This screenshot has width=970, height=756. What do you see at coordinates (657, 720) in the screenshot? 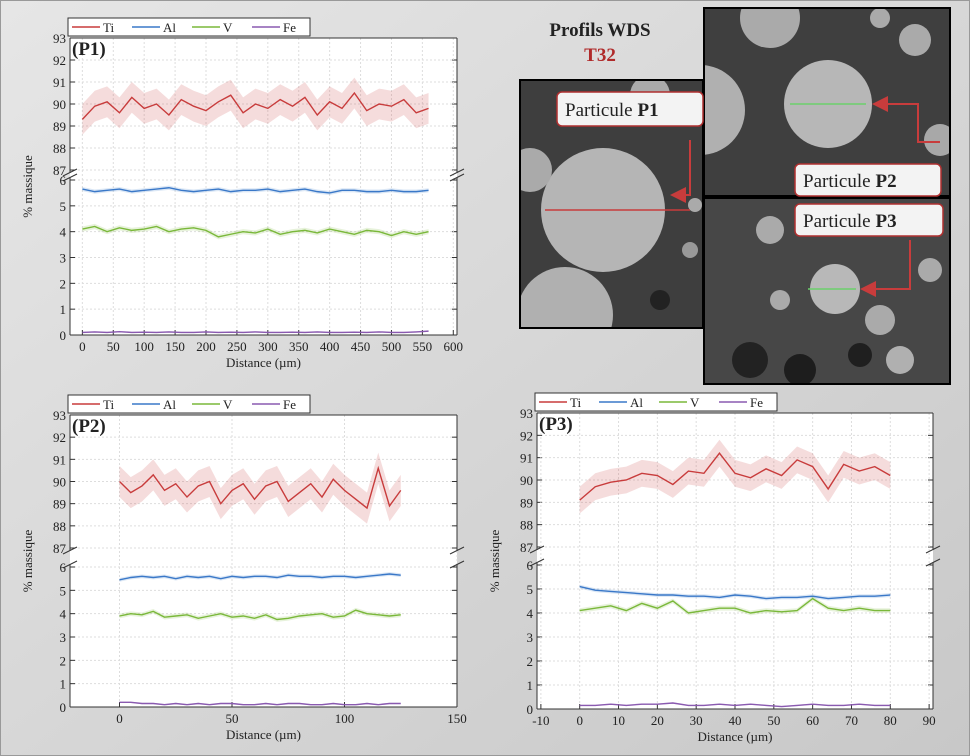
I see `x-tick-label: 20` at bounding box center [657, 720].